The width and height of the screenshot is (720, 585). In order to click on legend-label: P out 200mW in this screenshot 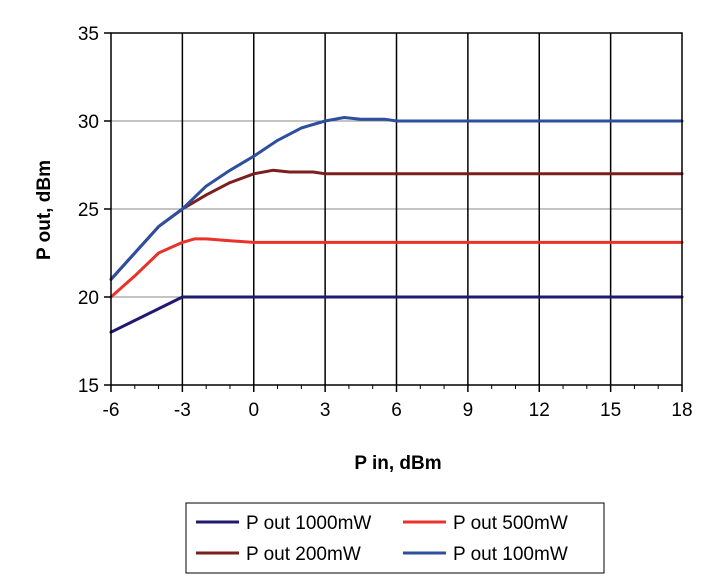, I will do `click(303, 554)`.